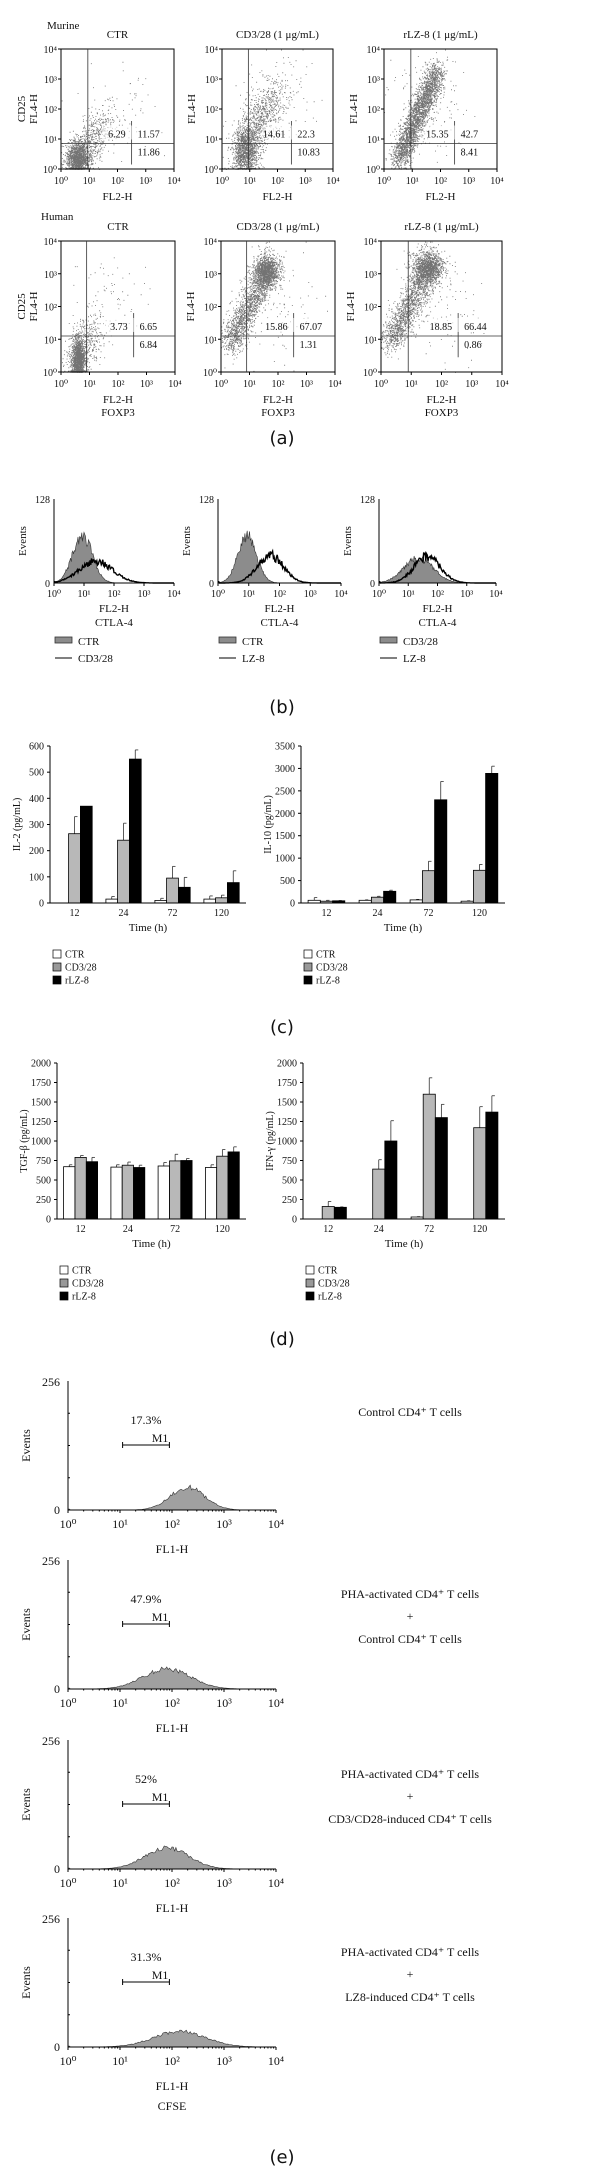  Describe the element at coordinates (119, 327) in the screenshot. I see `quadrant-upper-left-percent: 3.73` at that location.